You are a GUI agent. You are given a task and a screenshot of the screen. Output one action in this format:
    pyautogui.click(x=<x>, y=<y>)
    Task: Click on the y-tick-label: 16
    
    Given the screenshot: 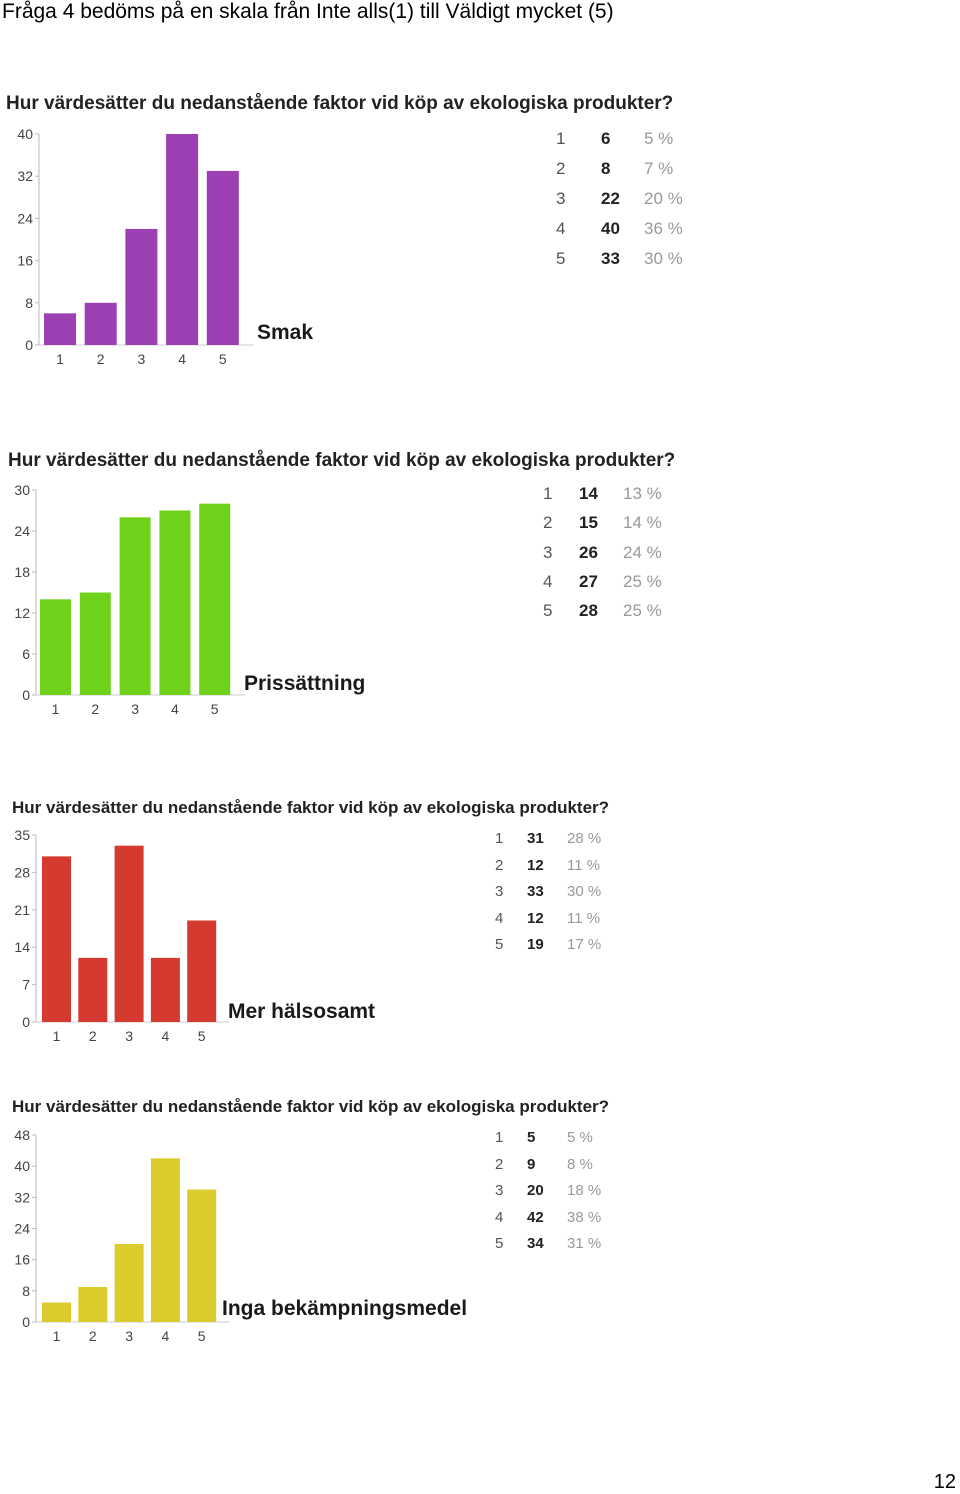 What is the action you would take?
    pyautogui.click(x=22, y=1260)
    